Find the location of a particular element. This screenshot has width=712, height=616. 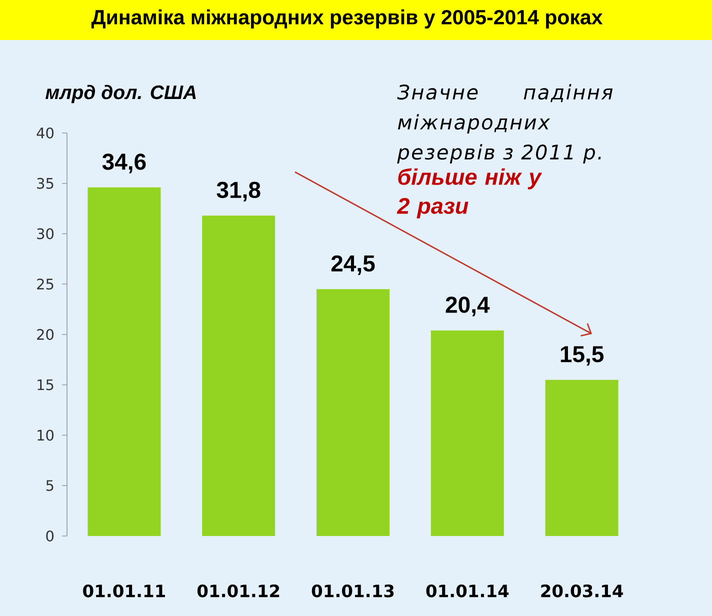

annotation: більше ніж у 2 рази is located at coordinates (469, 193).